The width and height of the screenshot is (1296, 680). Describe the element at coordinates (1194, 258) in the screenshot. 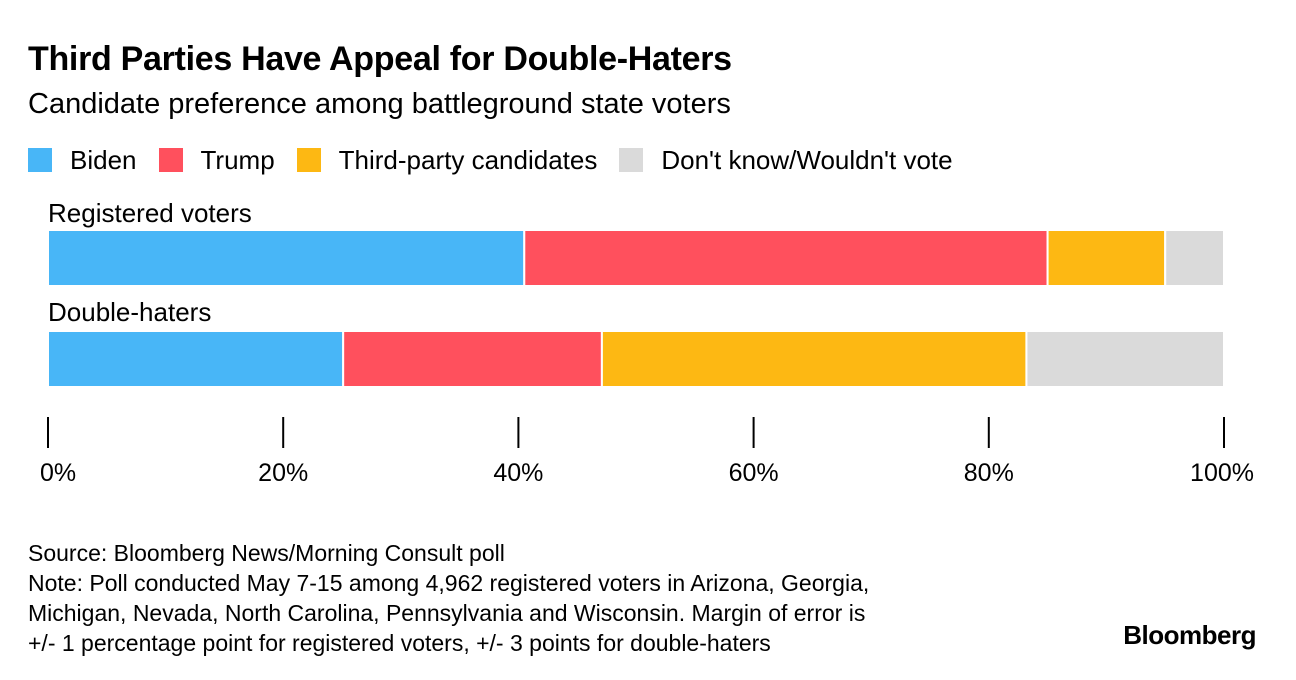

I see `bar-registered-voters-don-t-know-wouldn-t-vote` at that location.